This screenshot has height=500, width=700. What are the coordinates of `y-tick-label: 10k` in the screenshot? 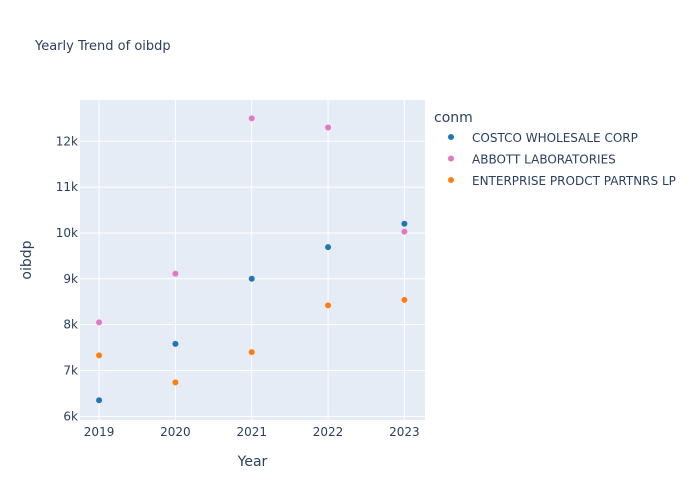 It's located at (67, 233).